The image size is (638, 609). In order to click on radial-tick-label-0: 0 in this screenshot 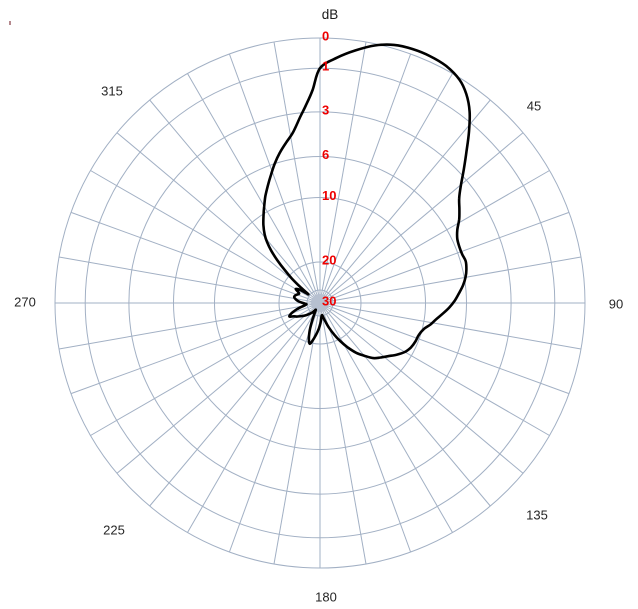, I will do `click(325, 36)`.